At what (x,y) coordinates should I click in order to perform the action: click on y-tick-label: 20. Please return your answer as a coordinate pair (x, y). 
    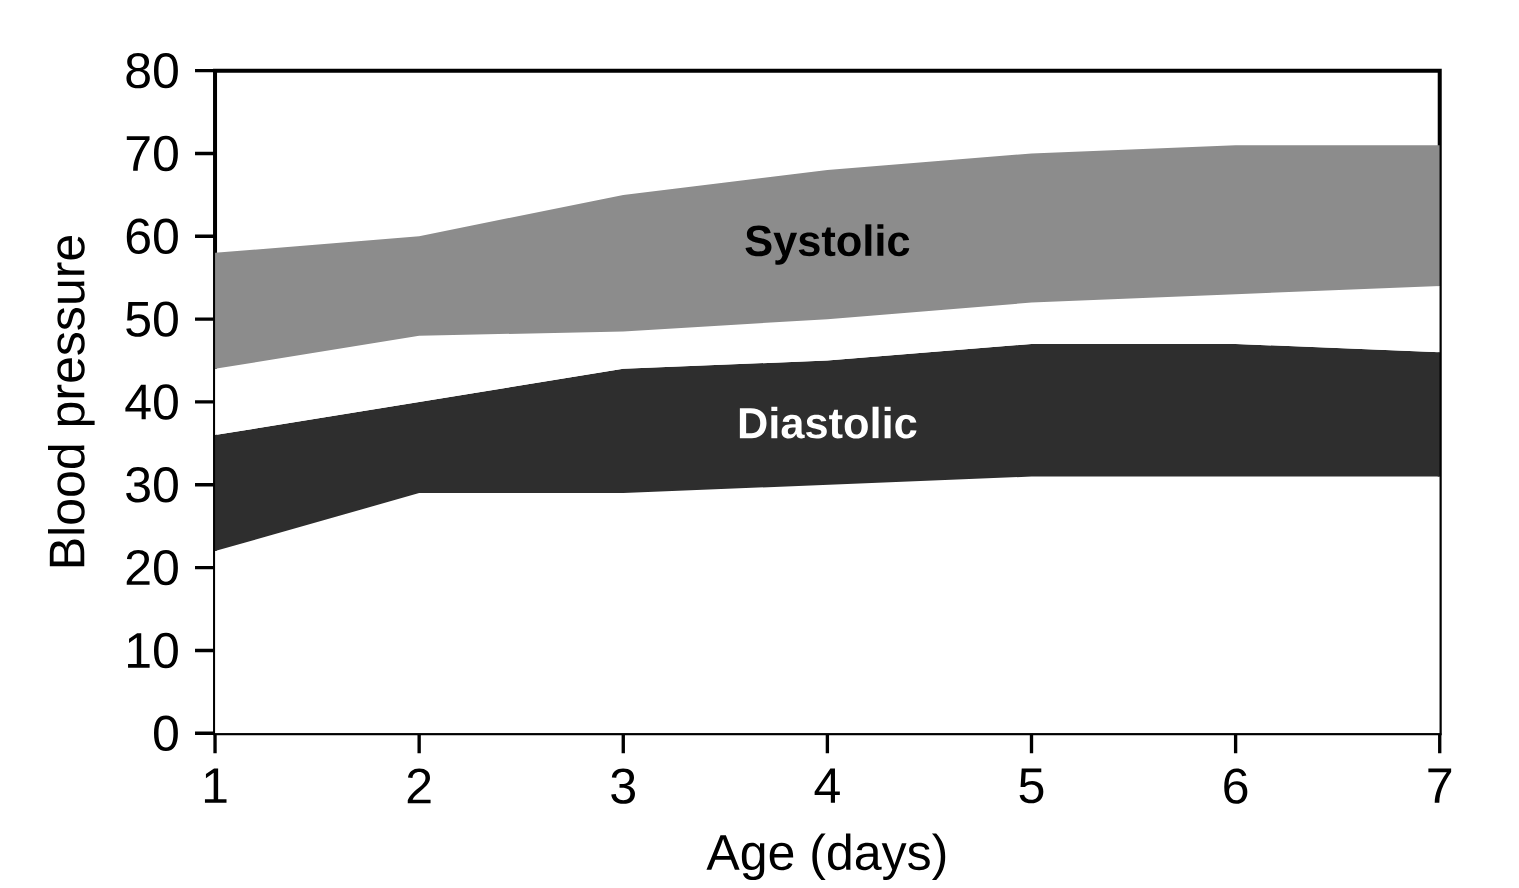
    Looking at the image, I should click on (152, 567).